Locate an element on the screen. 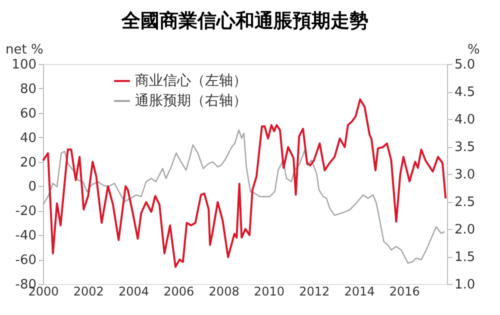 The width and height of the screenshot is (500, 315). x-tick-label: 2012 is located at coordinates (314, 291).